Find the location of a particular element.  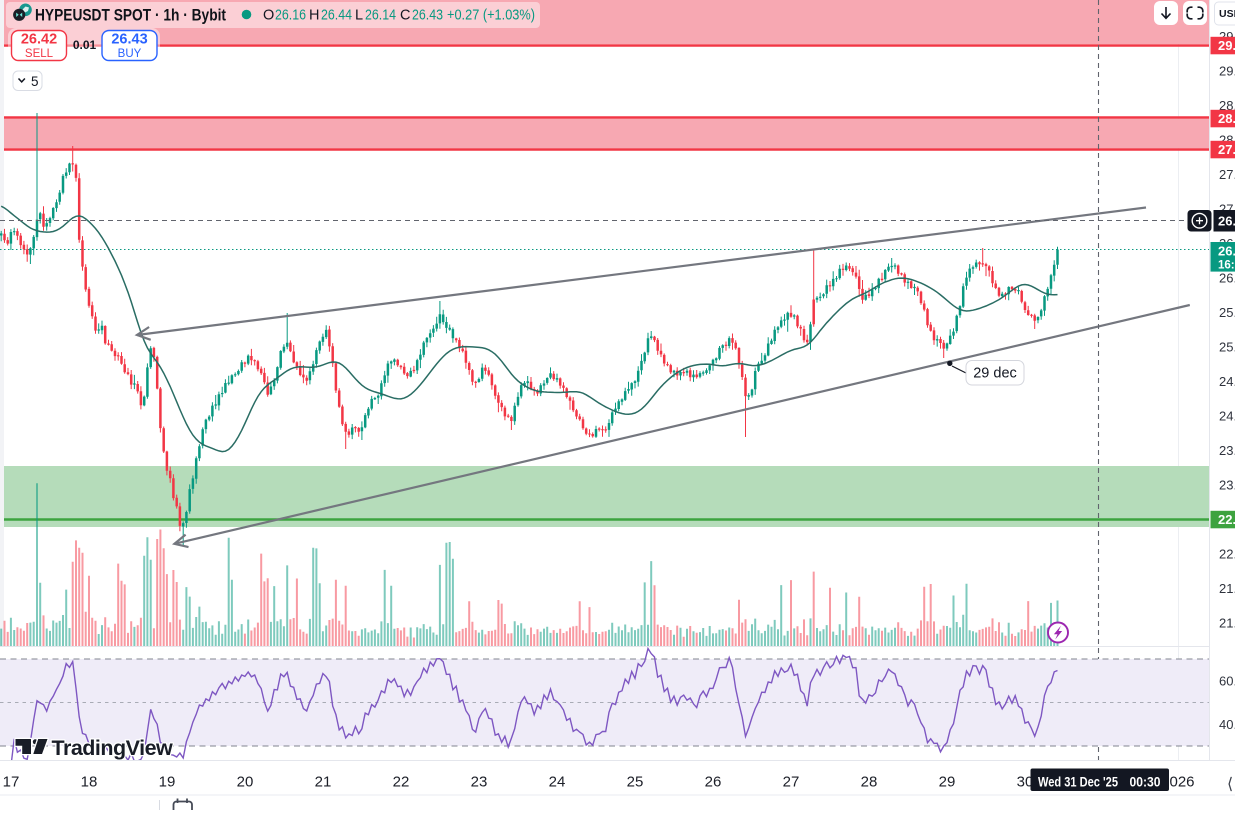

svg-text: O is located at coordinates (268, 16).